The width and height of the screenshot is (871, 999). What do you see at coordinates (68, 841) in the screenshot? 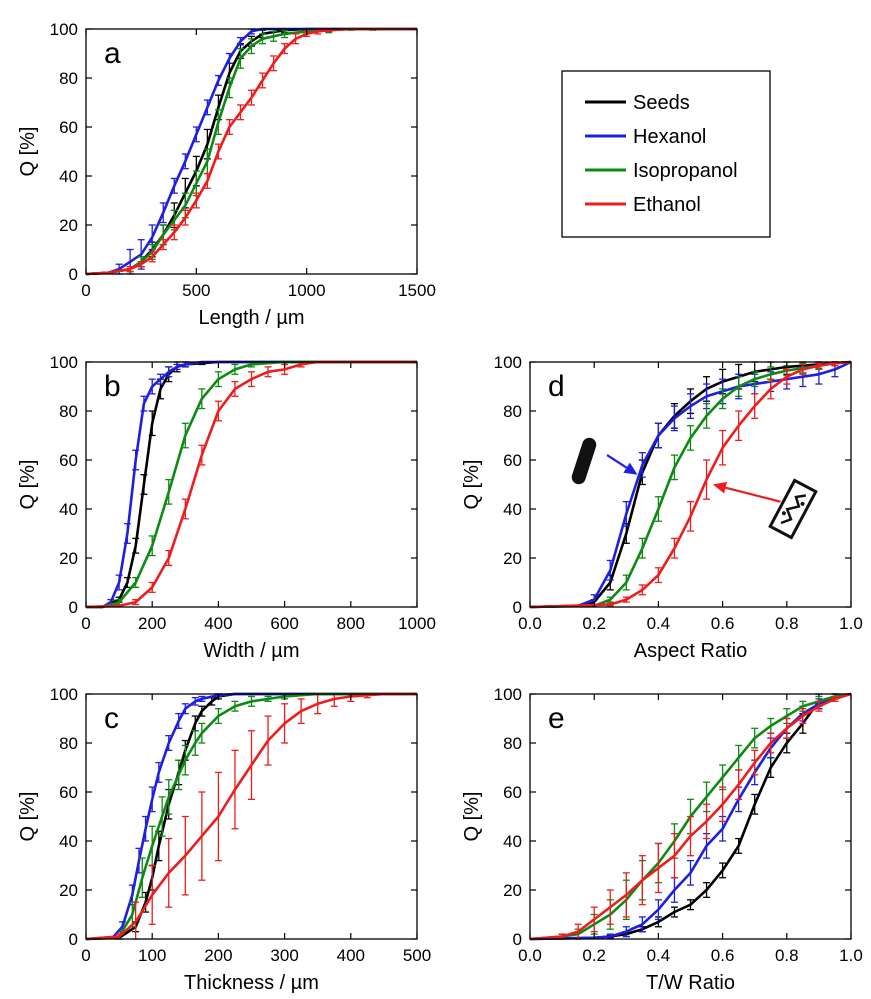
I see `y-tick-label: 40` at bounding box center [68, 841].